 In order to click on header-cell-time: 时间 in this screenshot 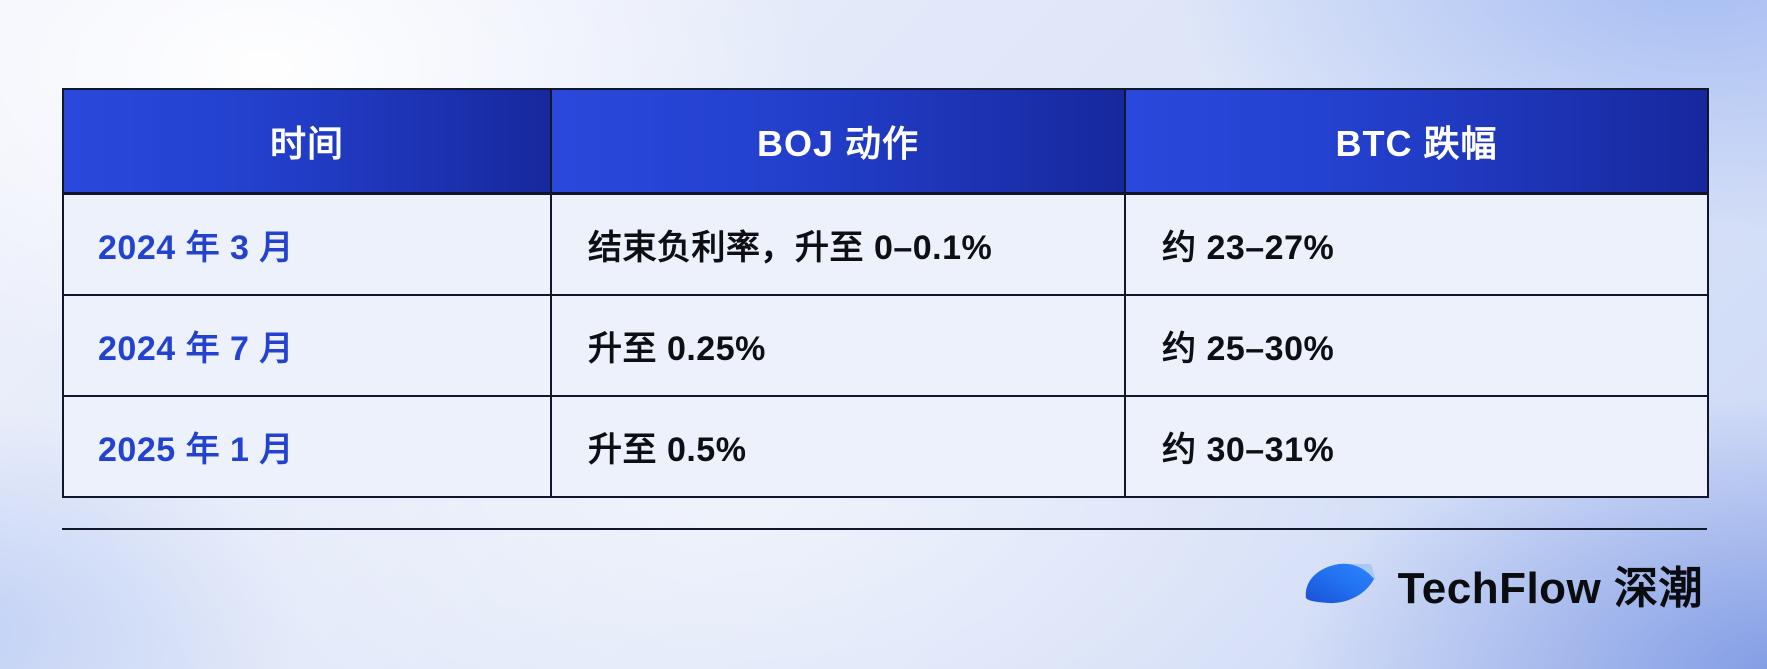, I will do `click(307, 141)`.